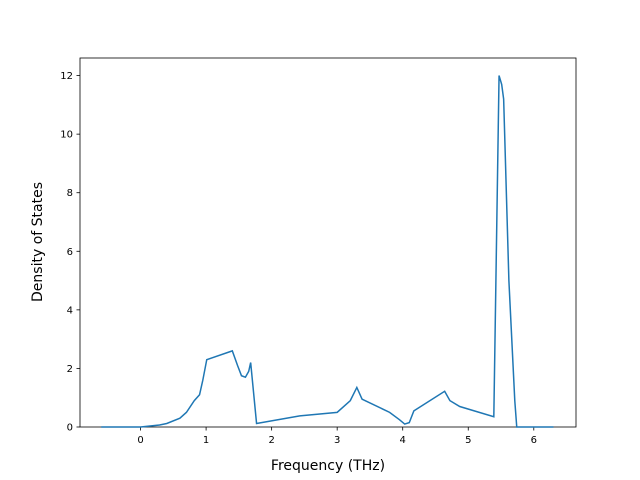 Image resolution: width=640 pixels, height=480 pixels. I want to click on x-tick-label: 6, so click(534, 440).